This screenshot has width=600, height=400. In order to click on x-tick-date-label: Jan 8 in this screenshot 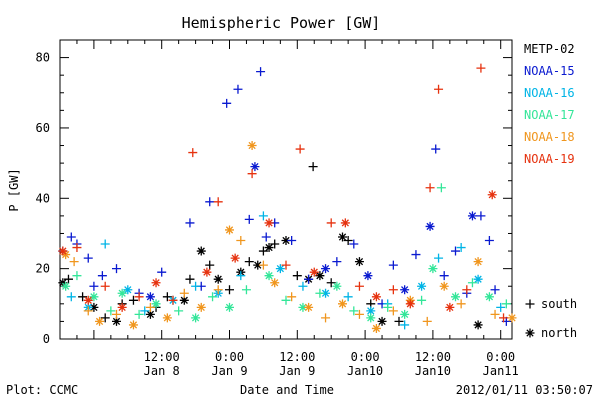, I will do `click(162, 371)`.